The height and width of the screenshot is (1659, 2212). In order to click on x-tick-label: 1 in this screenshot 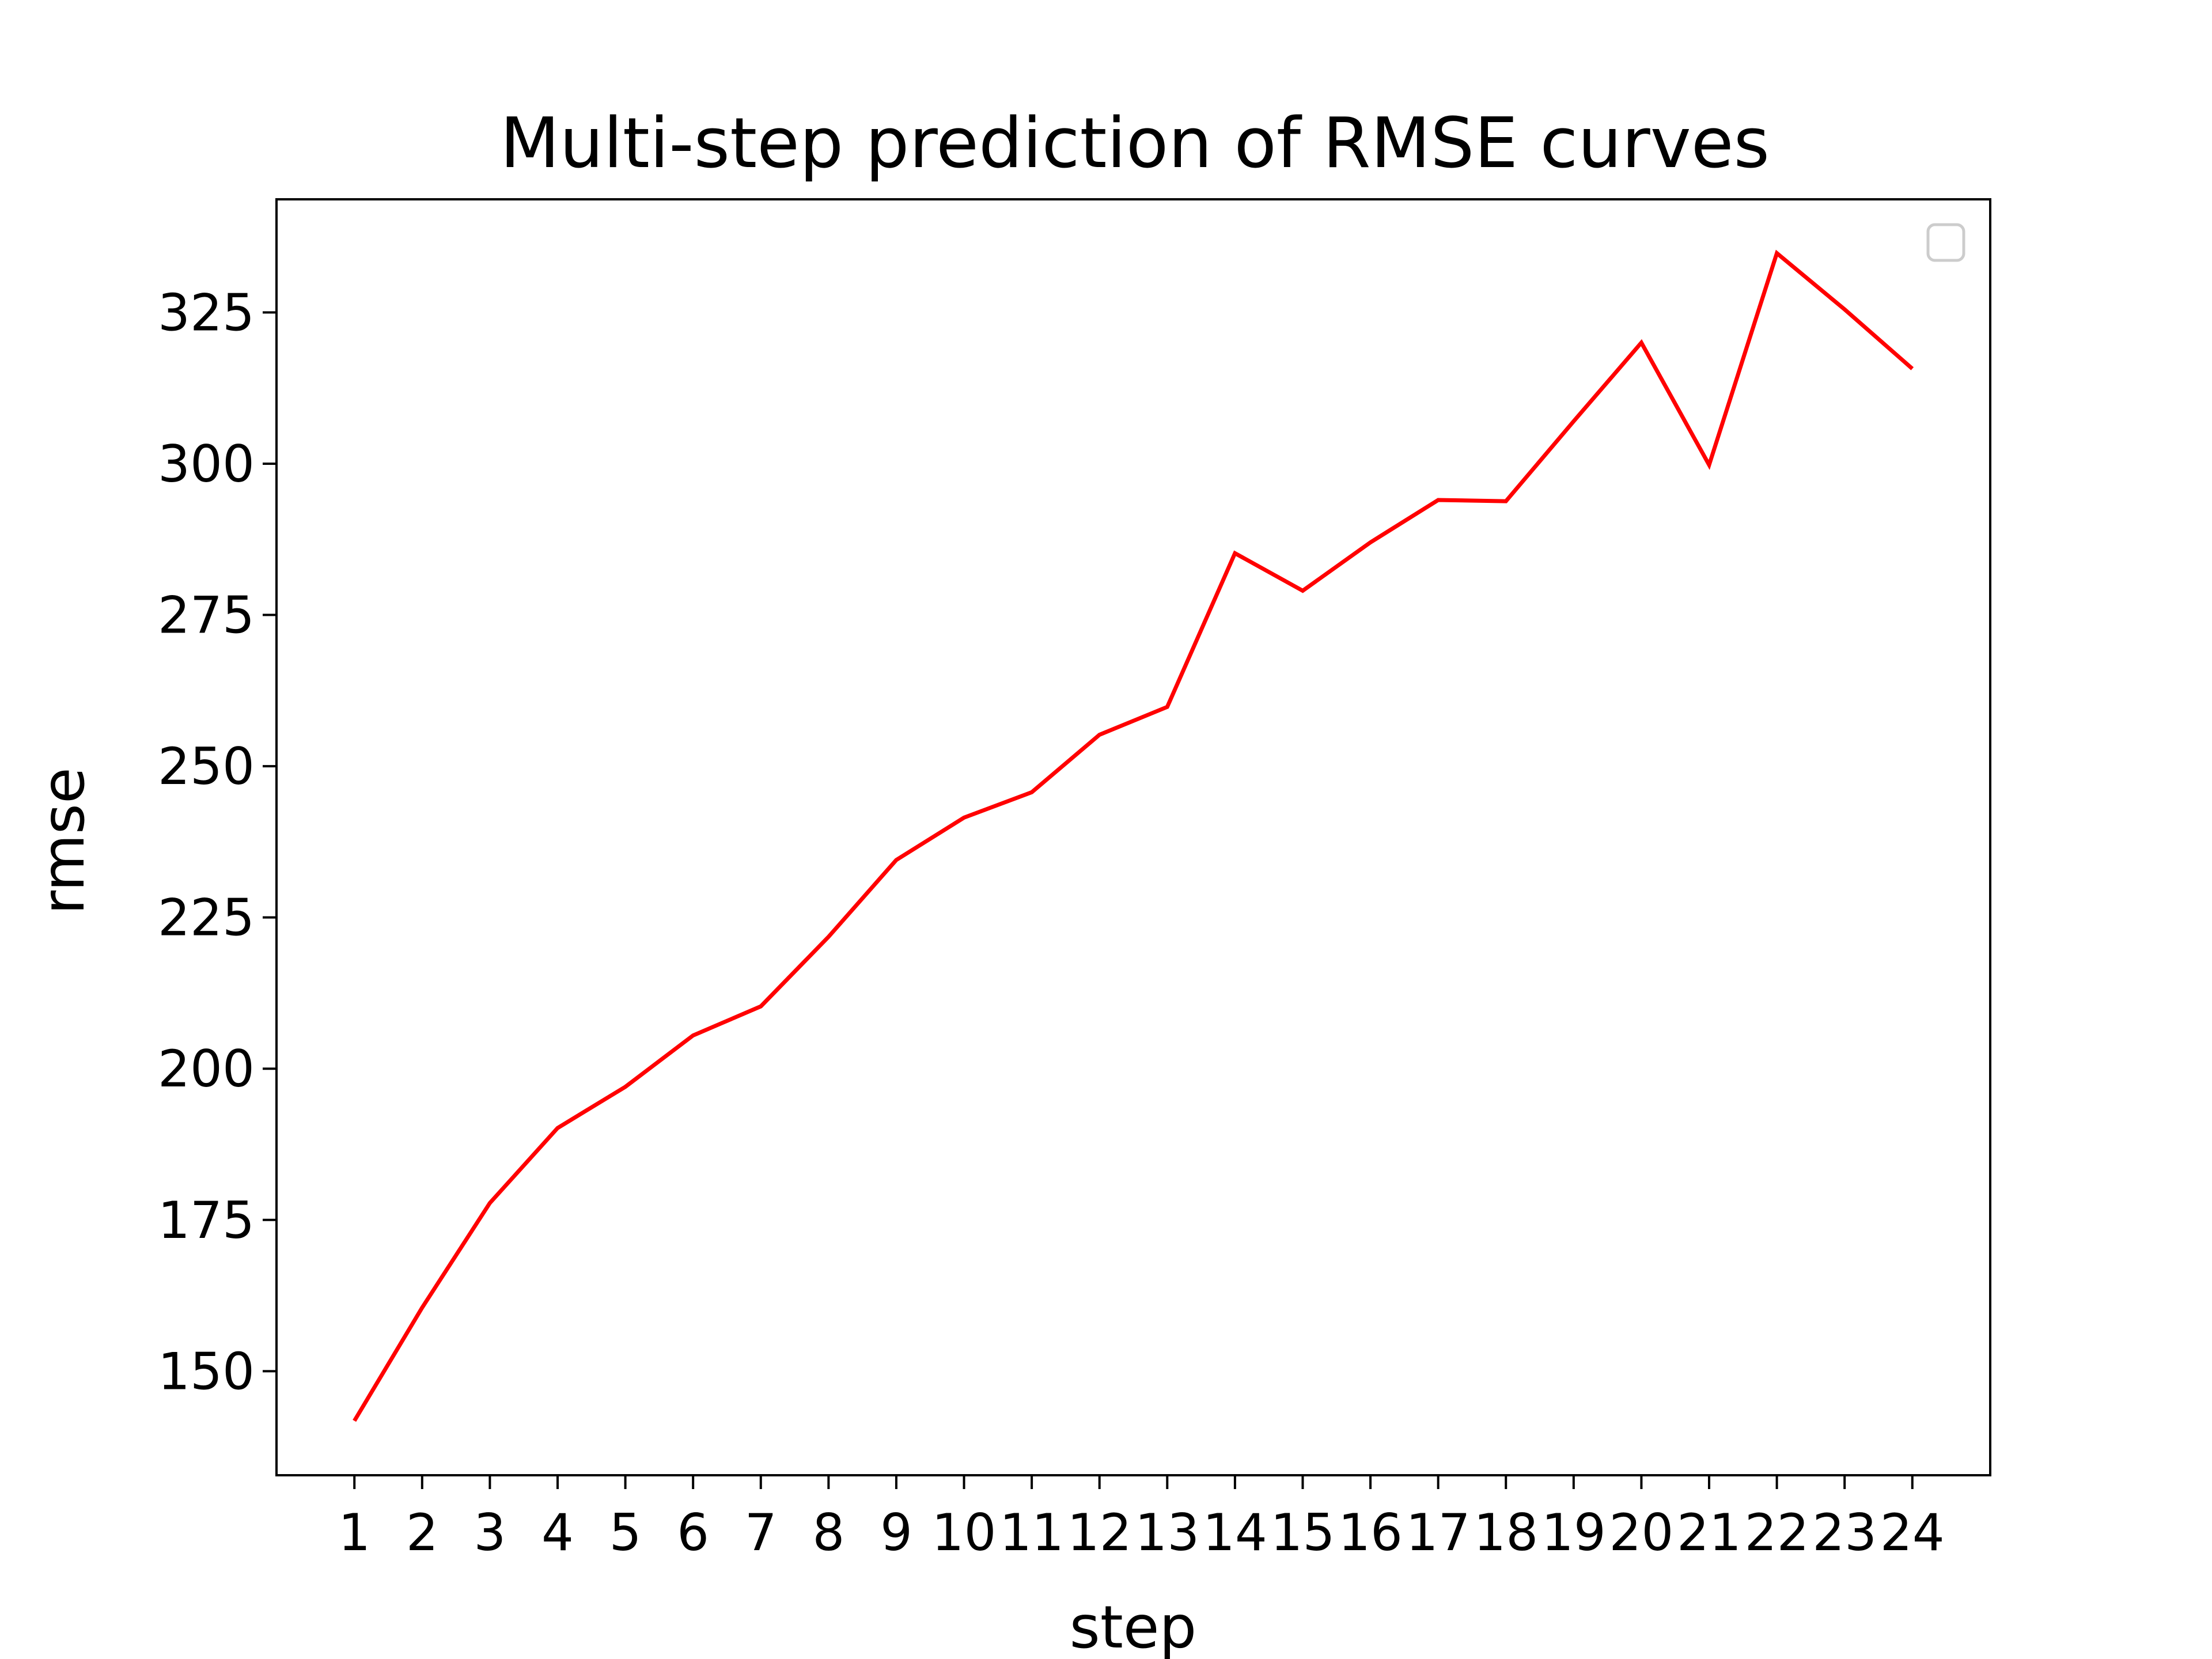, I will do `click(354, 1532)`.